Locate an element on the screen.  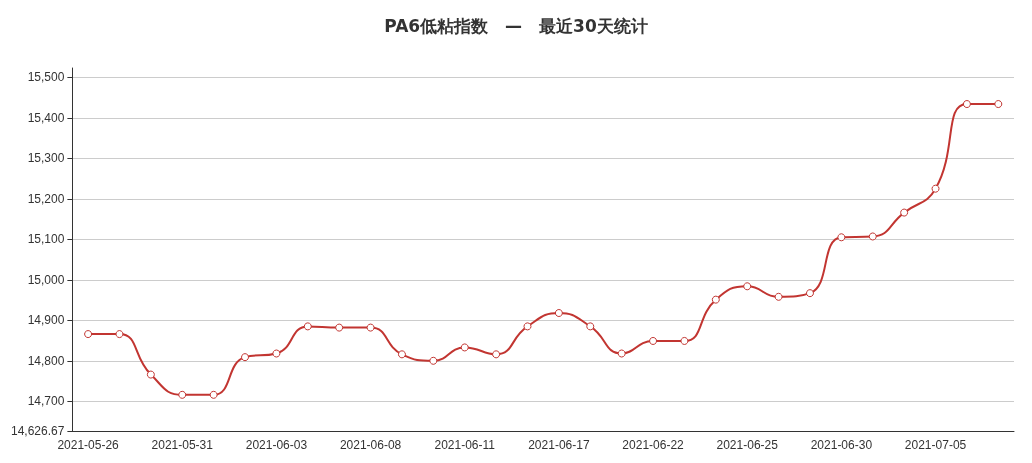
x-tick-label: 2021-06-08 is located at coordinates (370, 445).